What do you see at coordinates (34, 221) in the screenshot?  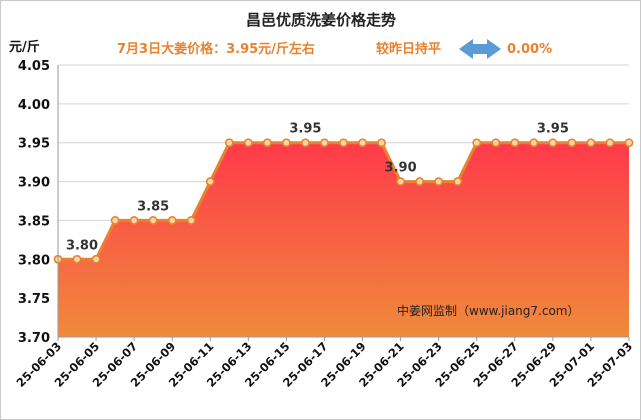 I see `y-tick-label: 3.85` at bounding box center [34, 221].